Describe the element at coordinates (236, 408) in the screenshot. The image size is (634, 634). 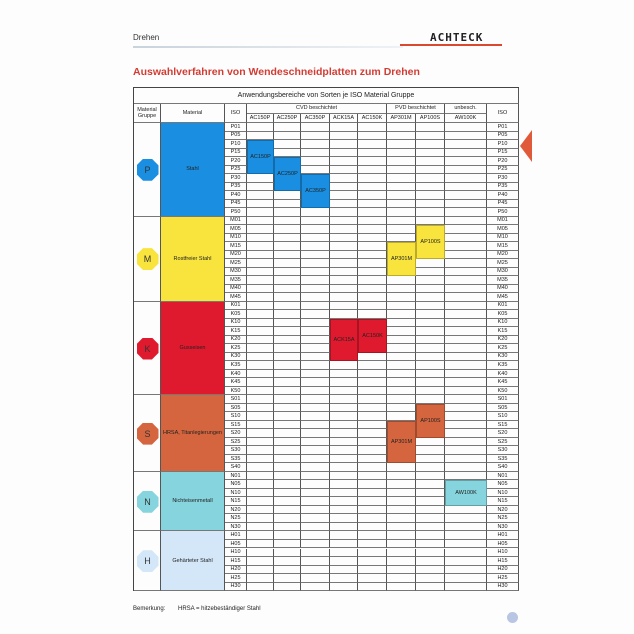
I see `iso-code-left: S05` at that location.